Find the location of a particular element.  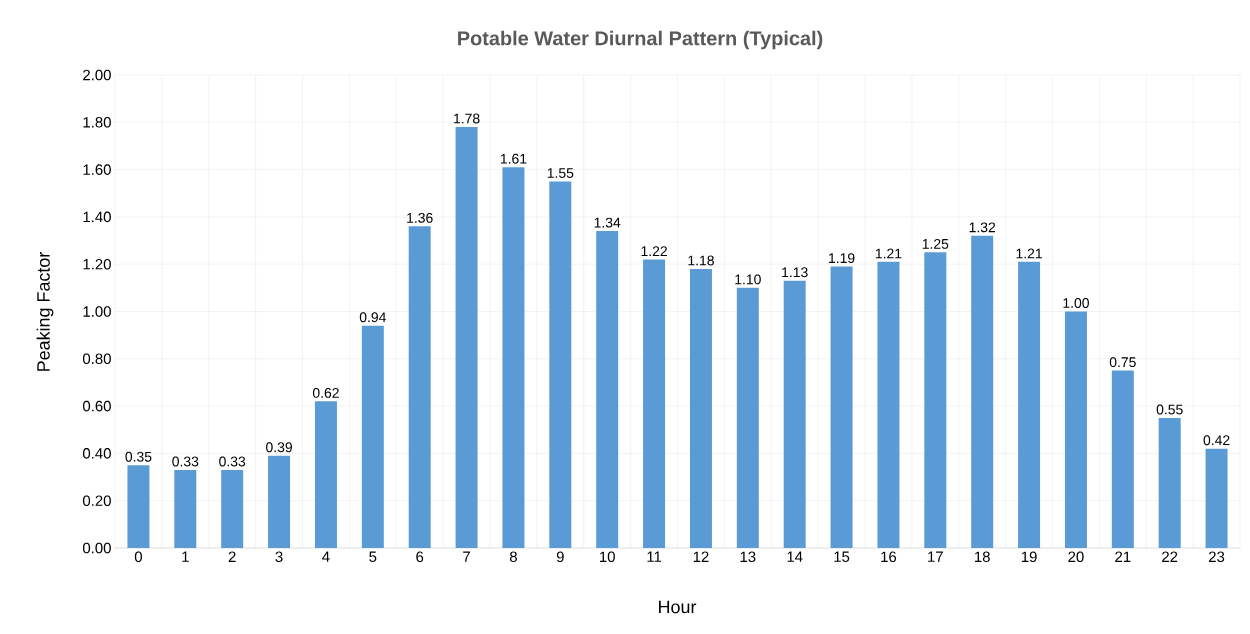

y-tick-label: 2.00 is located at coordinates (97, 75).